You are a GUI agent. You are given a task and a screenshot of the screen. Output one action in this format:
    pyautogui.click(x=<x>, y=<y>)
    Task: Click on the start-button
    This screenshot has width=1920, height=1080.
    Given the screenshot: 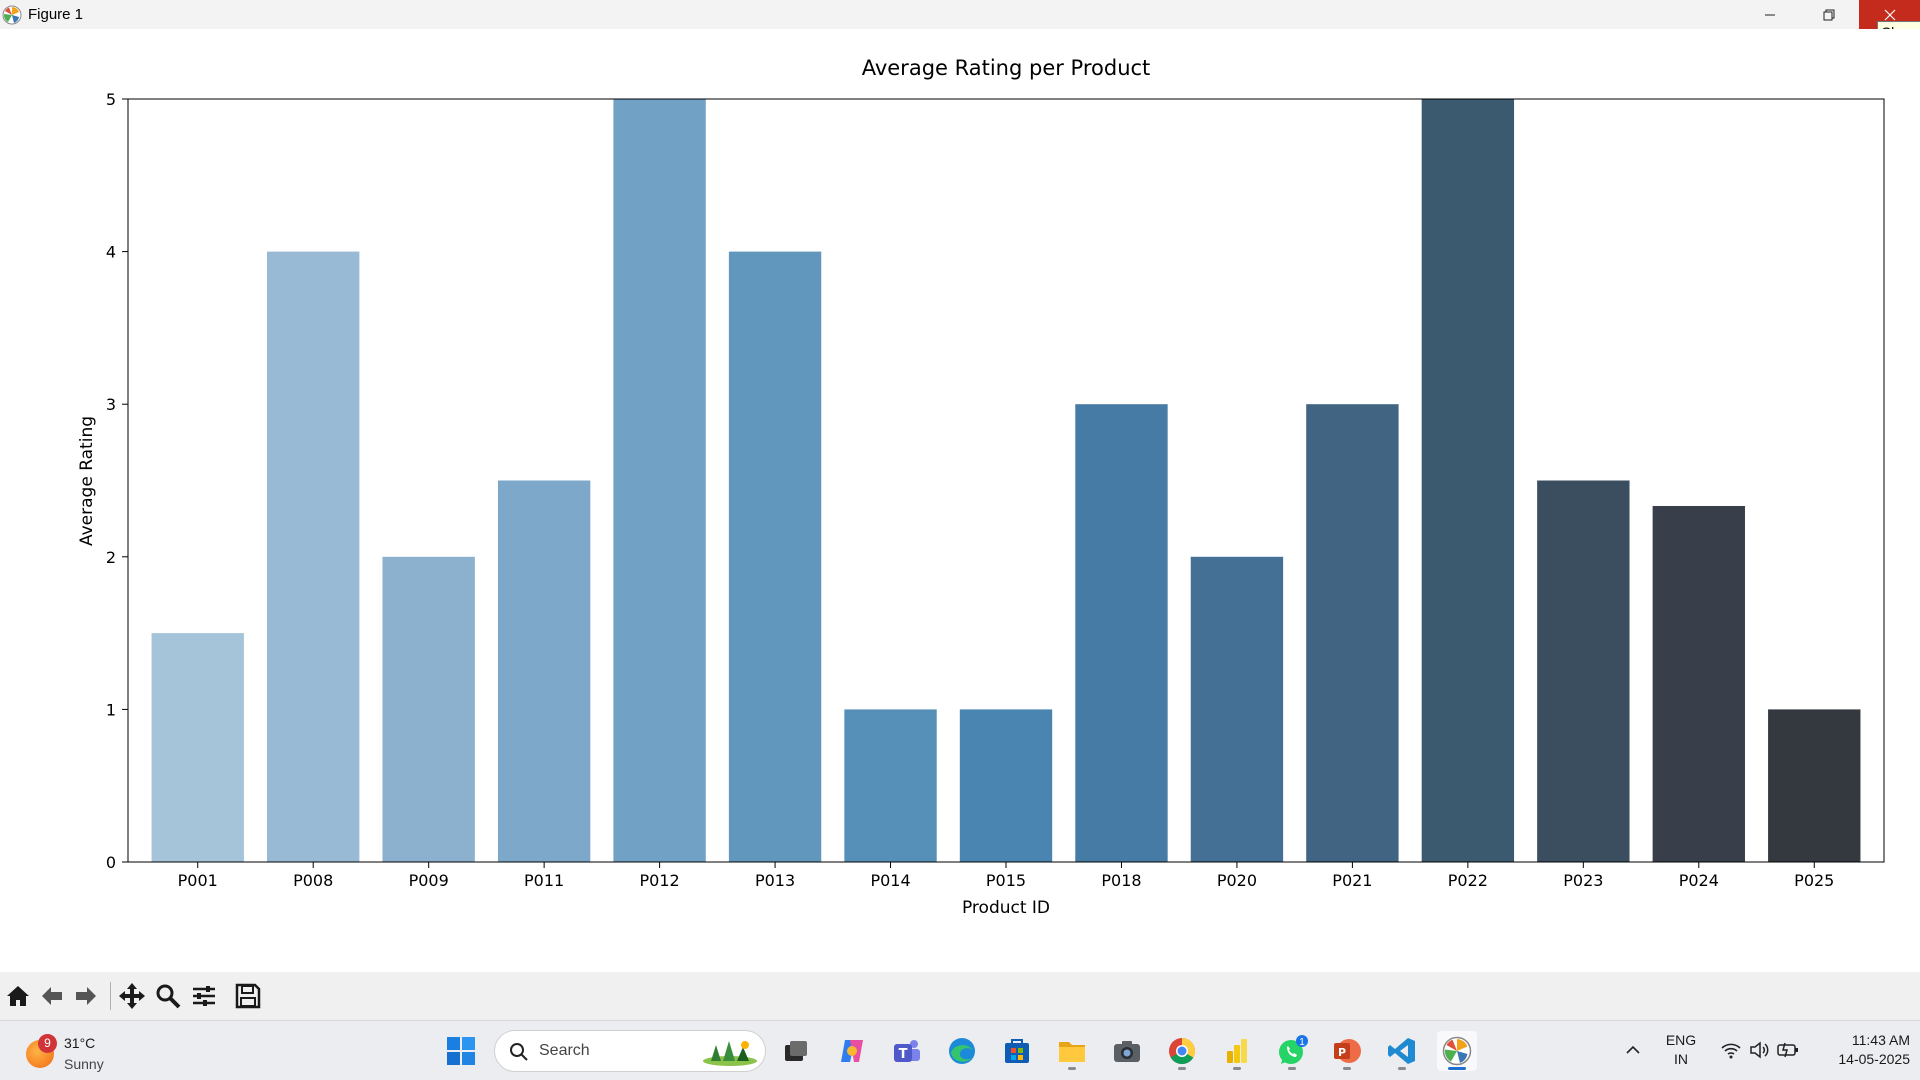 What is the action you would take?
    pyautogui.click(x=461, y=1051)
    